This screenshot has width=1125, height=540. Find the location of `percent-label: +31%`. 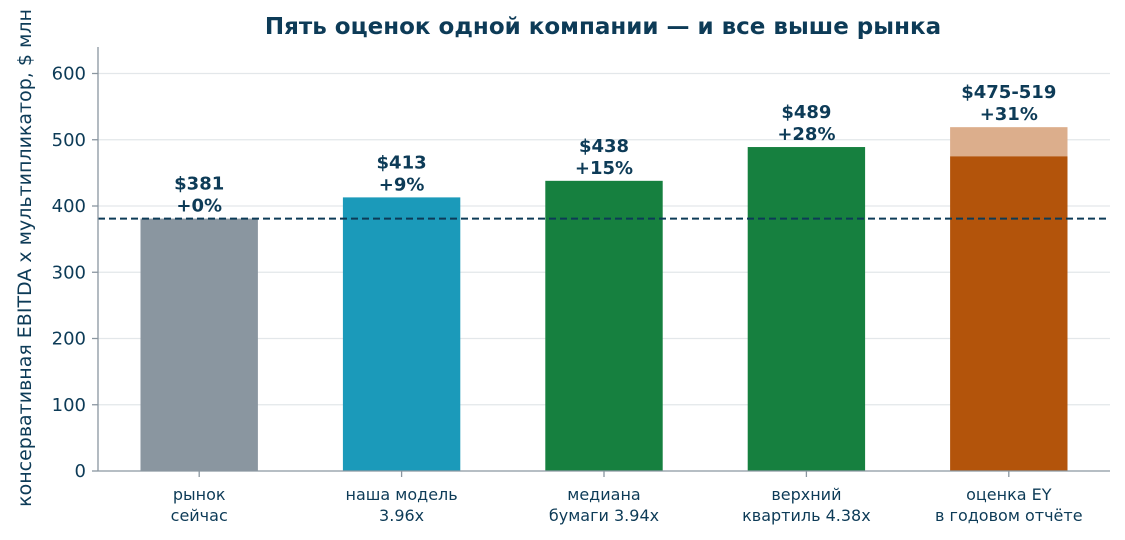

percent-label: +31% is located at coordinates (1009, 114).